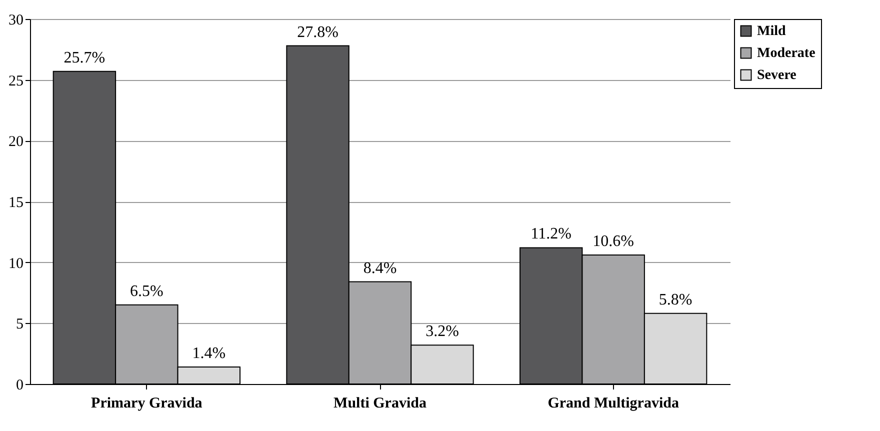 This screenshot has width=880, height=431. I want to click on data-label: 25.7%, so click(85, 57).